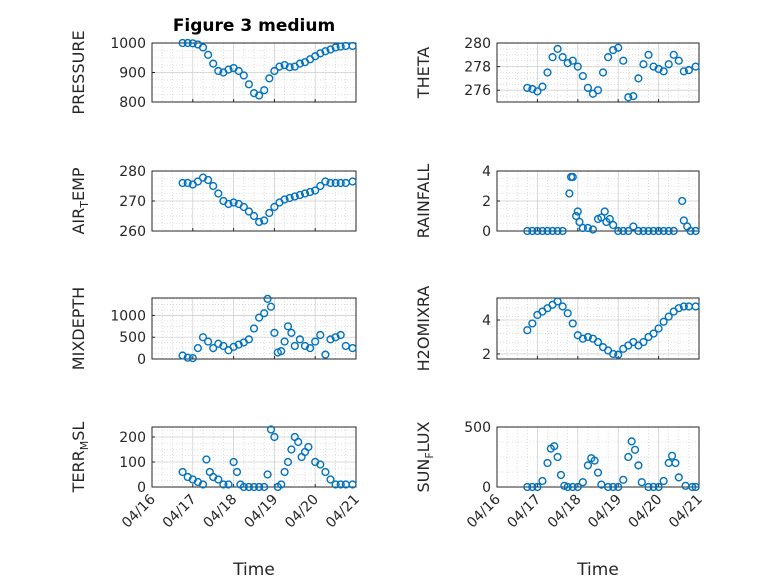 Image resolution: width=778 pixels, height=583 pixels. What do you see at coordinates (425, 456) in the screenshot?
I see `y-axis-label: SUNFLUX` at bounding box center [425, 456].